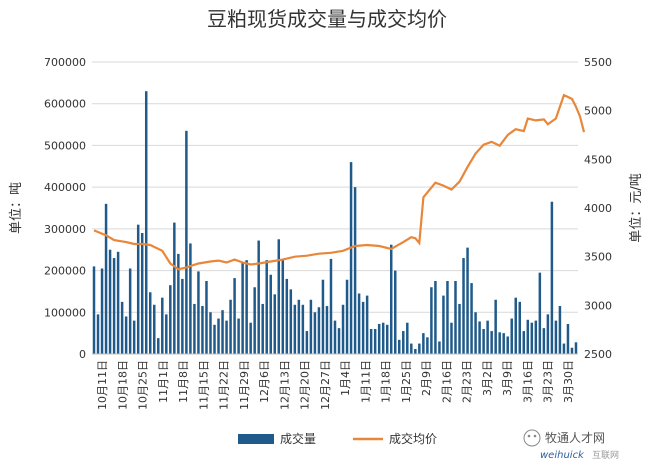 The image size is (655, 461). What do you see at coordinates (575, 438) in the screenshot?
I see `watermark-text: 牧通人才网` at bounding box center [575, 438].